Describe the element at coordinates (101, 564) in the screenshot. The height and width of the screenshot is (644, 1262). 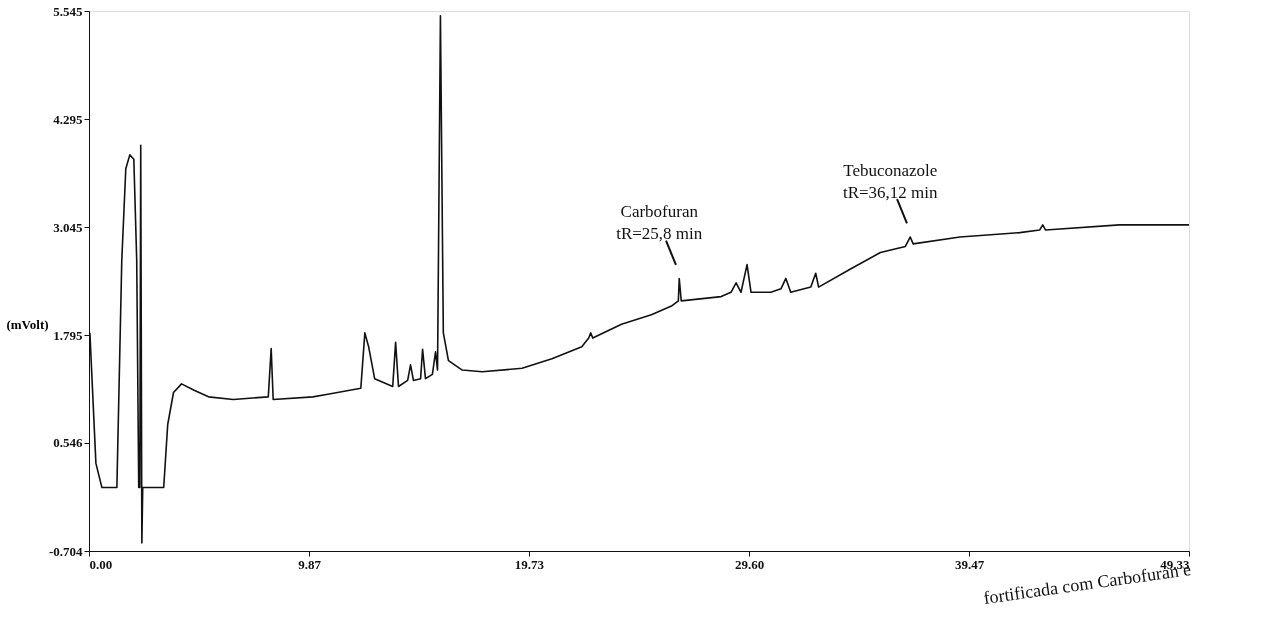
I see `x-tick-label: 0.00` at that location.